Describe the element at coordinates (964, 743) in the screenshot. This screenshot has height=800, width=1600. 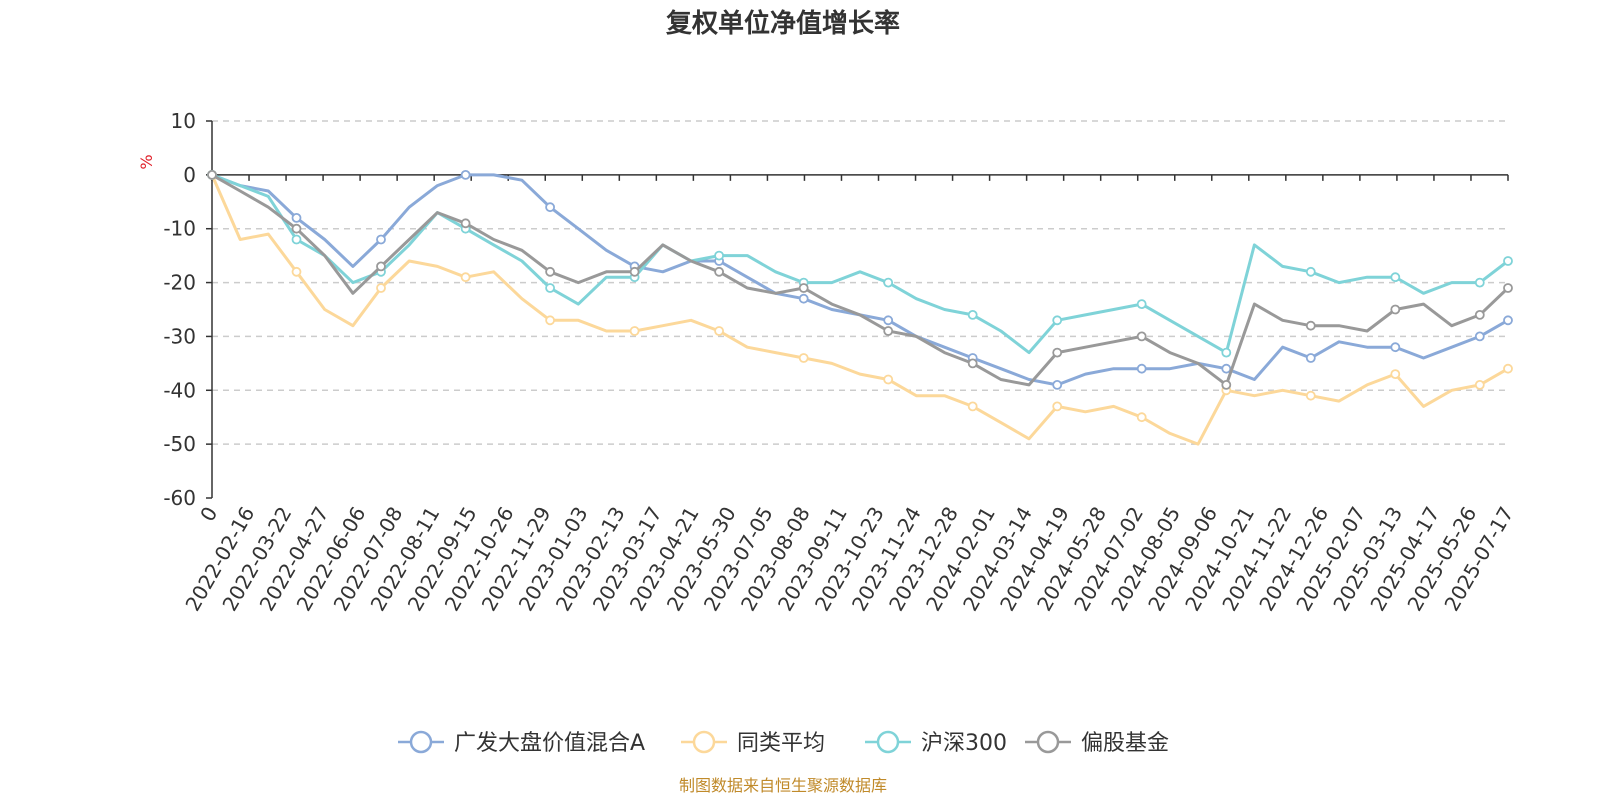
I see `legend-label: 沪深300` at that location.